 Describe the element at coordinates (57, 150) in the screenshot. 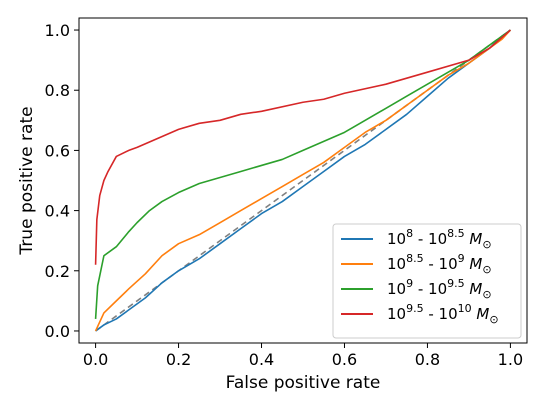

I see `y-tick-label: 0.6` at that location.